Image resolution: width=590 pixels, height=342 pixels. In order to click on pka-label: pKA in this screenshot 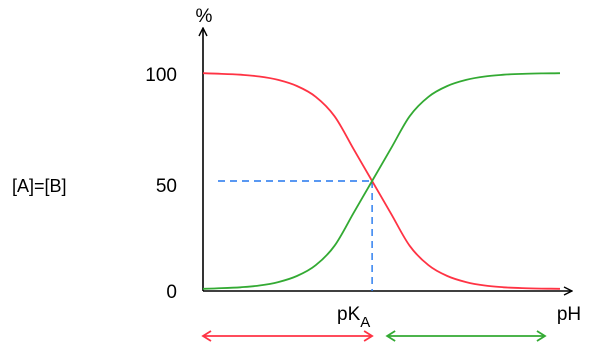, I will do `click(353, 317)`.